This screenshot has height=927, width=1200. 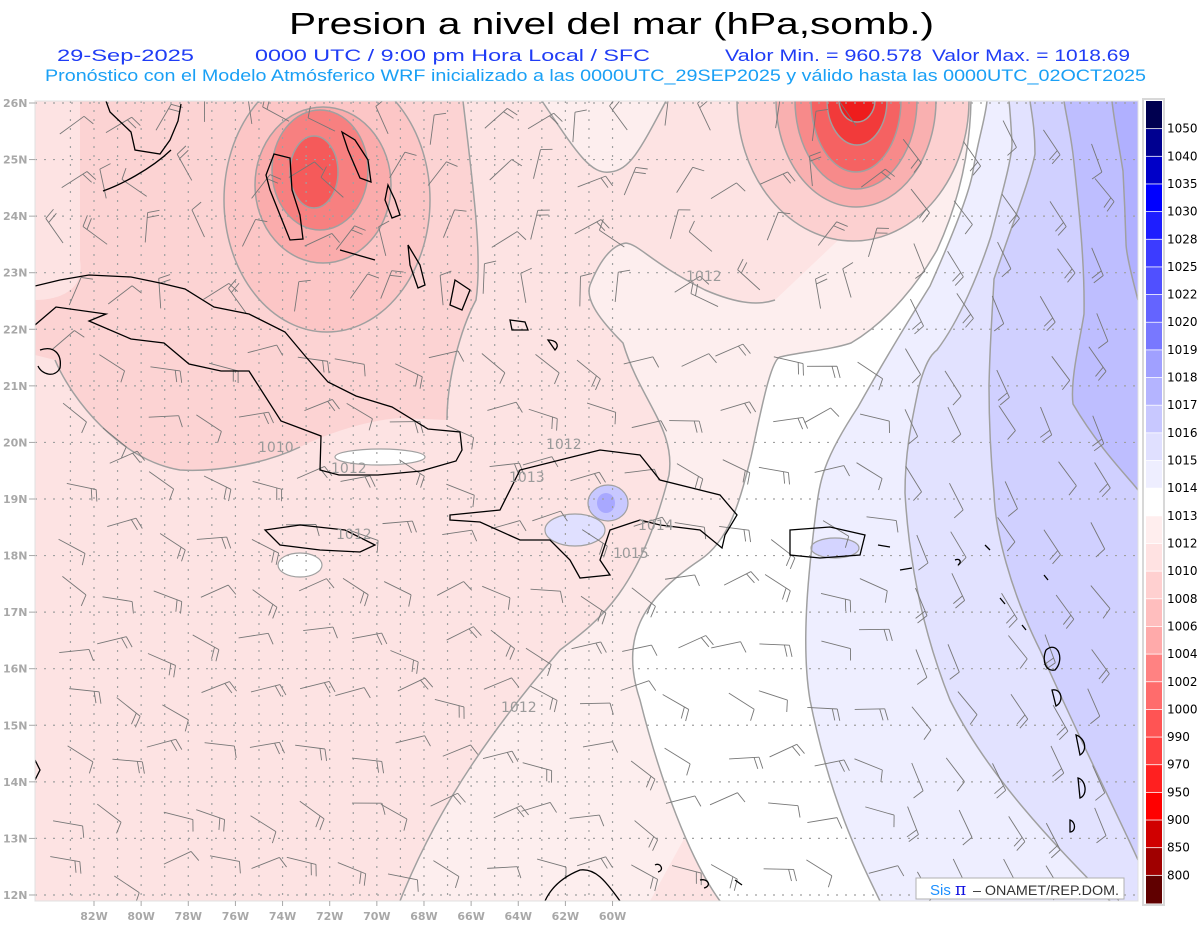 I want to click on coast-hispaniola, so click(x=593, y=514).